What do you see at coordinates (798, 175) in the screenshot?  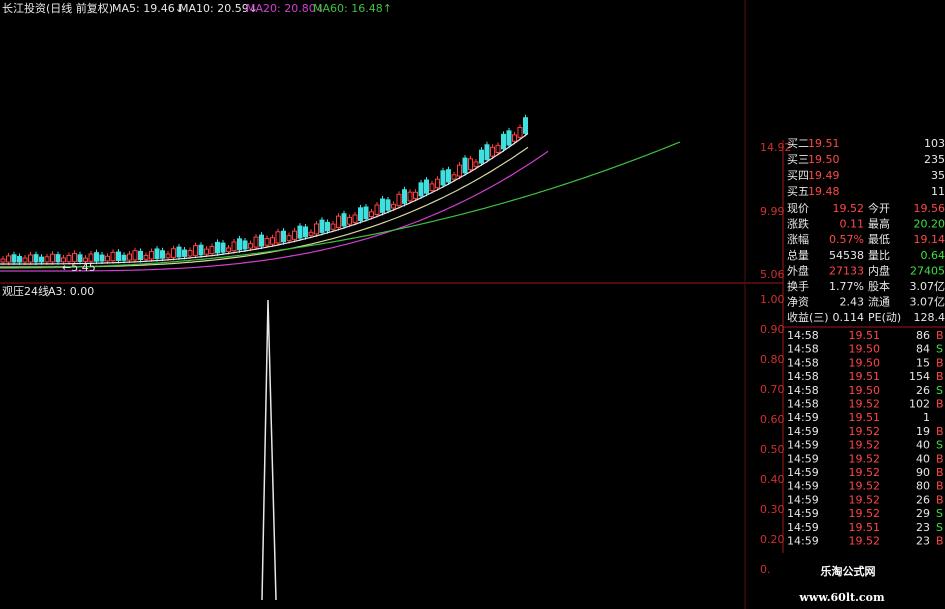 I see `book-label: 买四` at bounding box center [798, 175].